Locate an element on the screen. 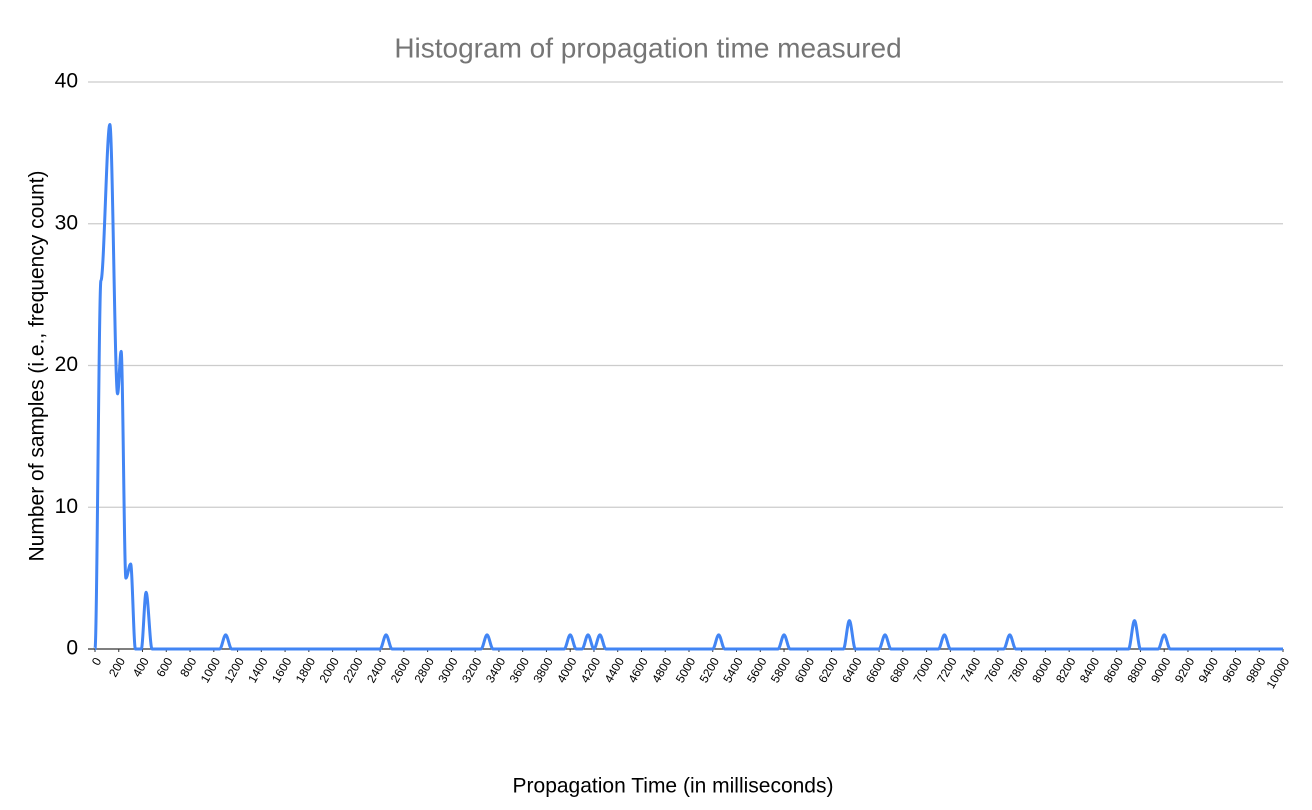  x-tick-label: 800 is located at coordinates (188, 667).